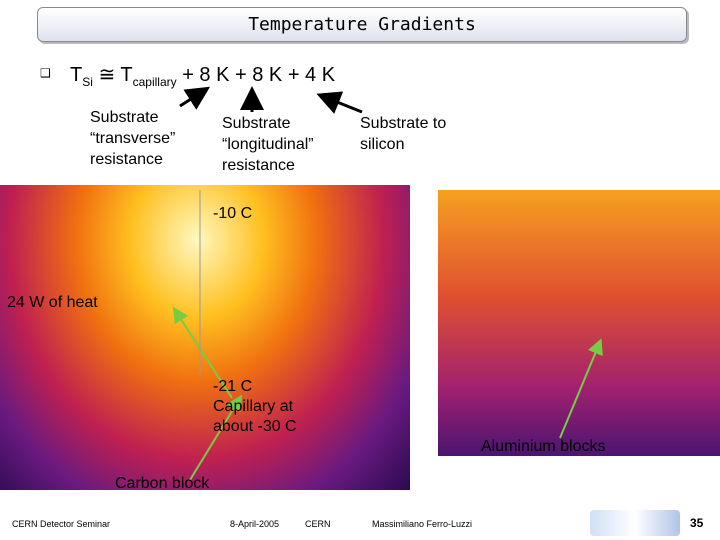 The image size is (720, 540). Describe the element at coordinates (697, 523) in the screenshot. I see `page-number: 35` at that location.